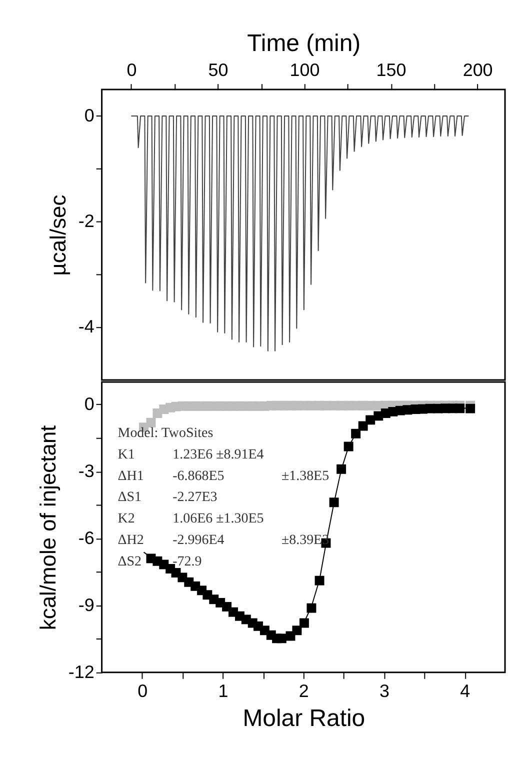 The height and width of the screenshot is (758, 508). Describe the element at coordinates (304, 44) in the screenshot. I see `x-axis-title: Time (min)` at that location.